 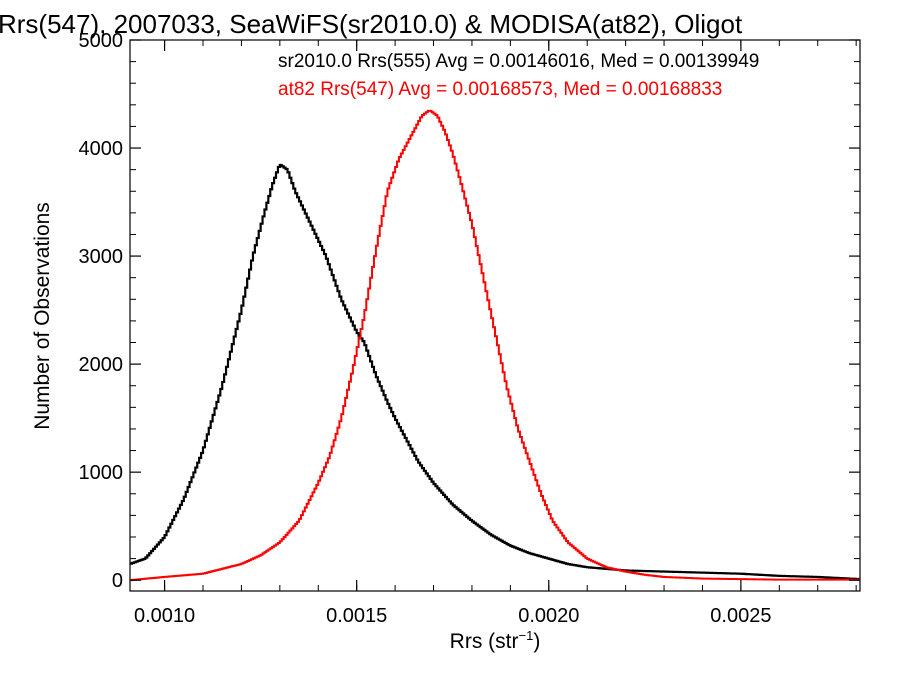 What do you see at coordinates (548, 616) in the screenshot?
I see `x-tick-label-2: 0.0020` at bounding box center [548, 616].